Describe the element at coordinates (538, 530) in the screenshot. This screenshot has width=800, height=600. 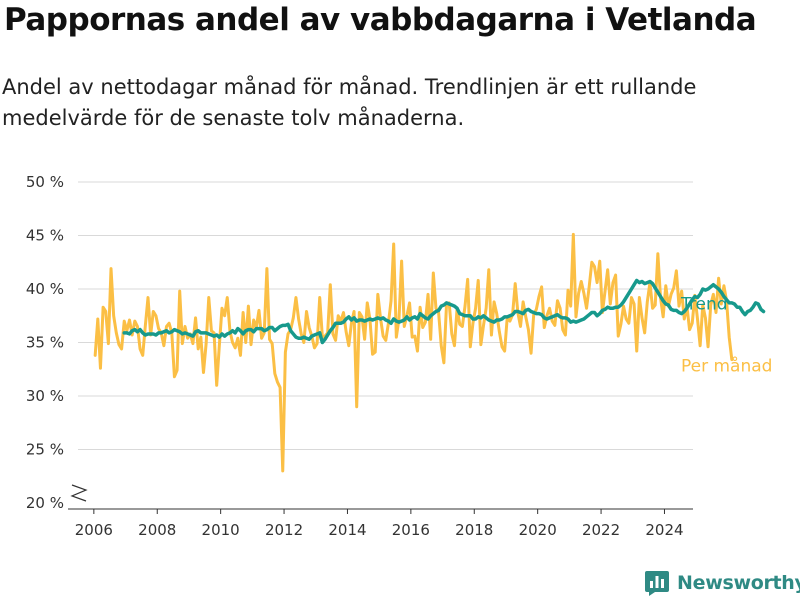
I see `x-tick-label: 2020` at that location.